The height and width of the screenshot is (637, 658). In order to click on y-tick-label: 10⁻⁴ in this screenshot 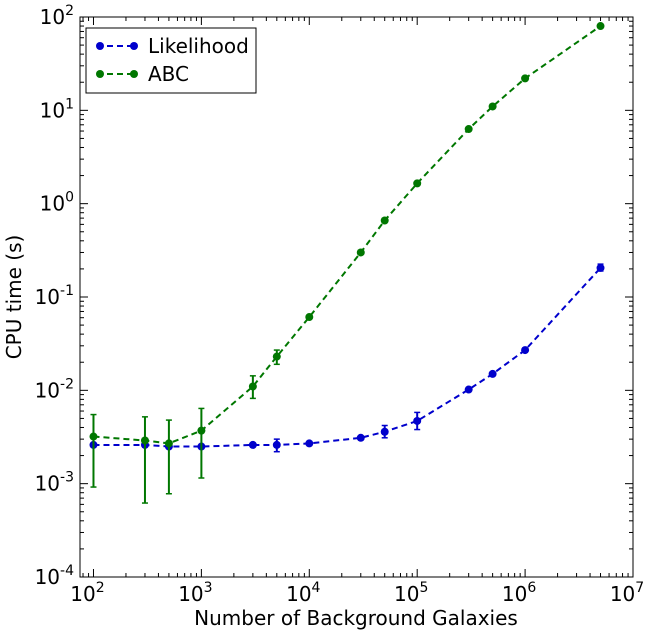, I will do `click(55, 576)`.